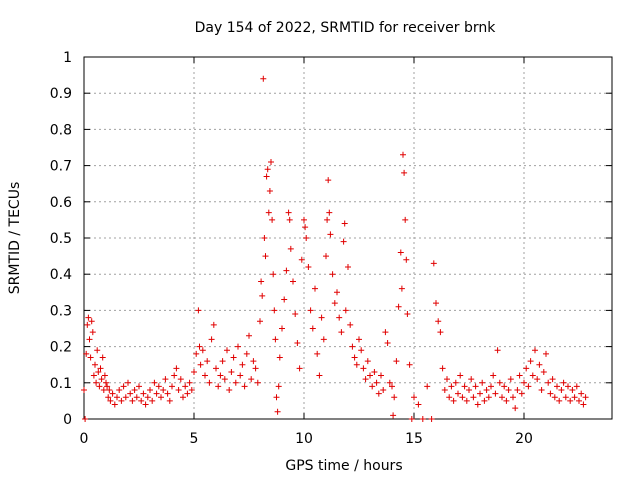 This screenshot has width=640, height=480. What do you see at coordinates (194, 439) in the screenshot?
I see `x-tick-label: 5` at bounding box center [194, 439].